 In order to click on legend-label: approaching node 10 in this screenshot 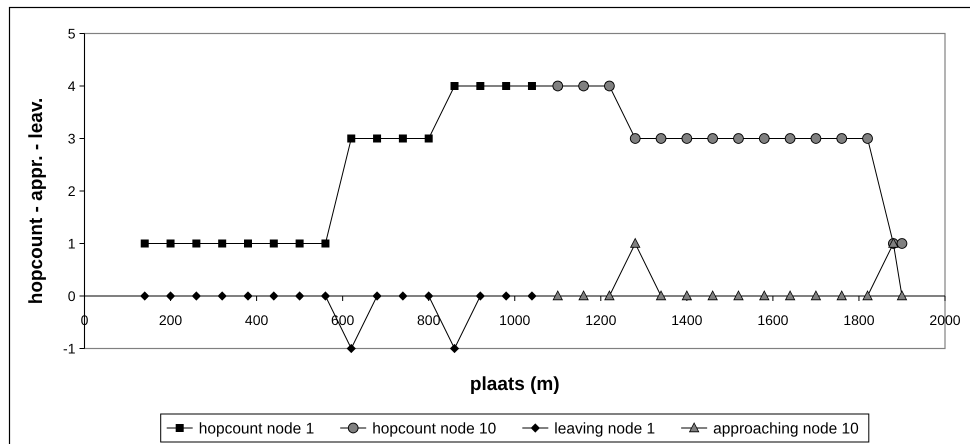, I will do `click(786, 429)`.